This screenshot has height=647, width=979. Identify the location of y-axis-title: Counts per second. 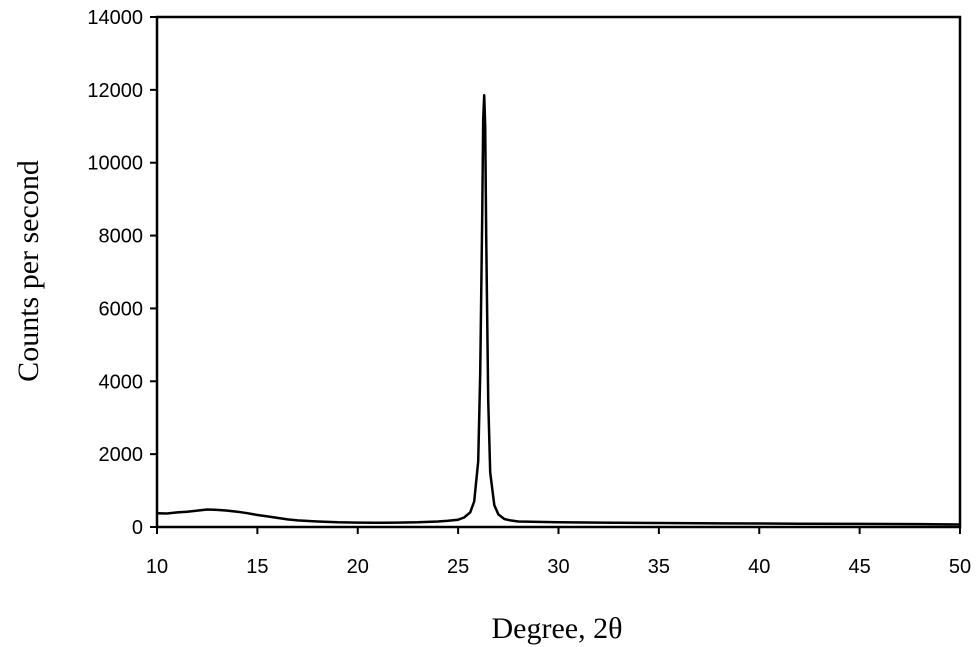
(28, 271).